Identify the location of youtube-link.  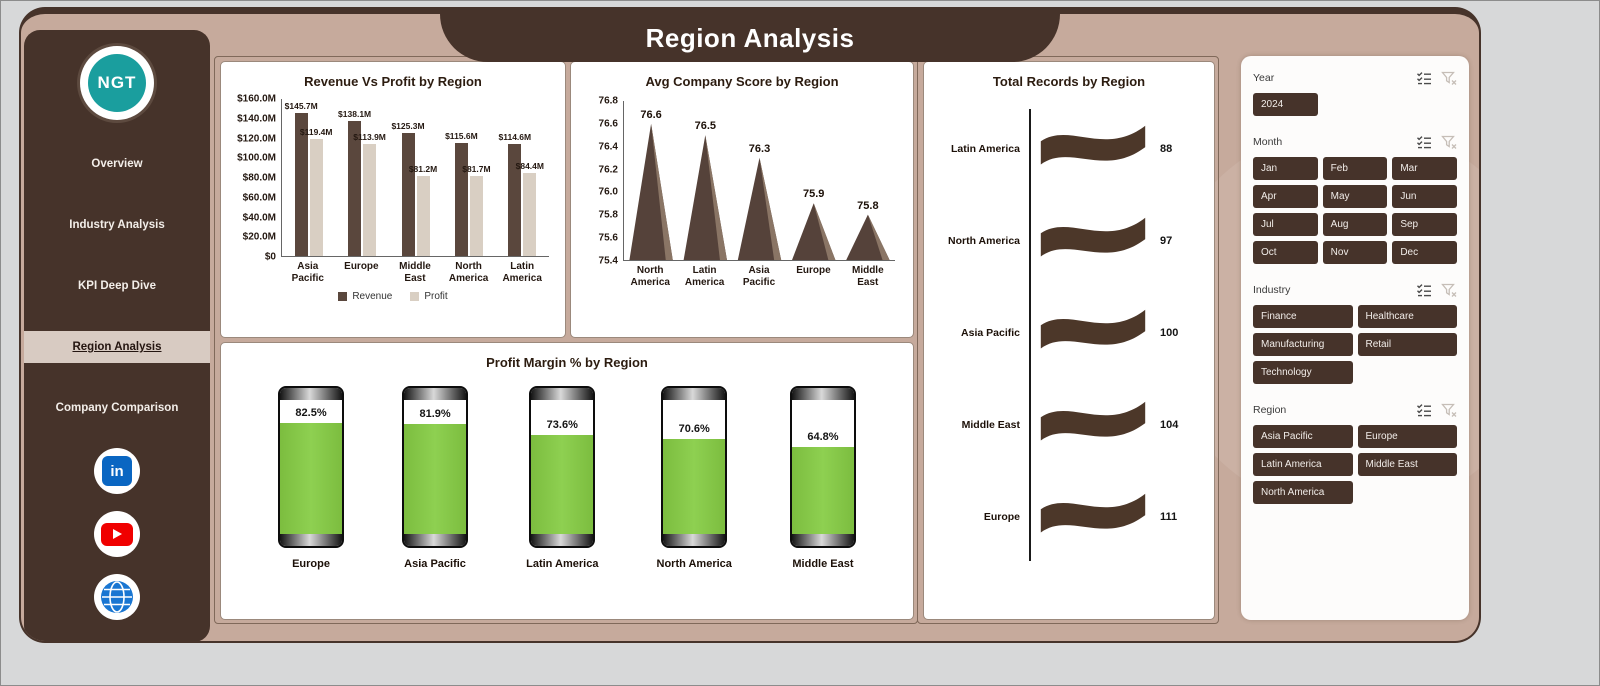
(117, 534).